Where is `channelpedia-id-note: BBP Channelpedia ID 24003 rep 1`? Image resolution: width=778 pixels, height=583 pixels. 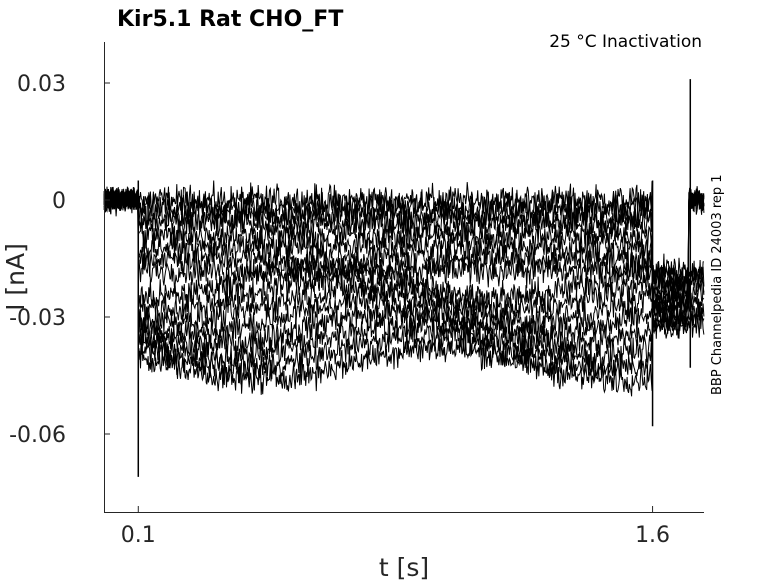
channelpedia-id-note: BBP Channelpedia ID 24003 rep 1 is located at coordinates (717, 284).